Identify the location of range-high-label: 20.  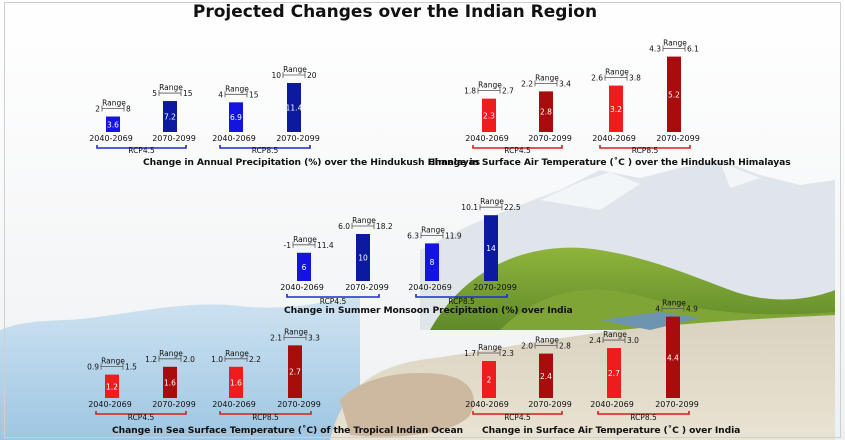
(312, 75).